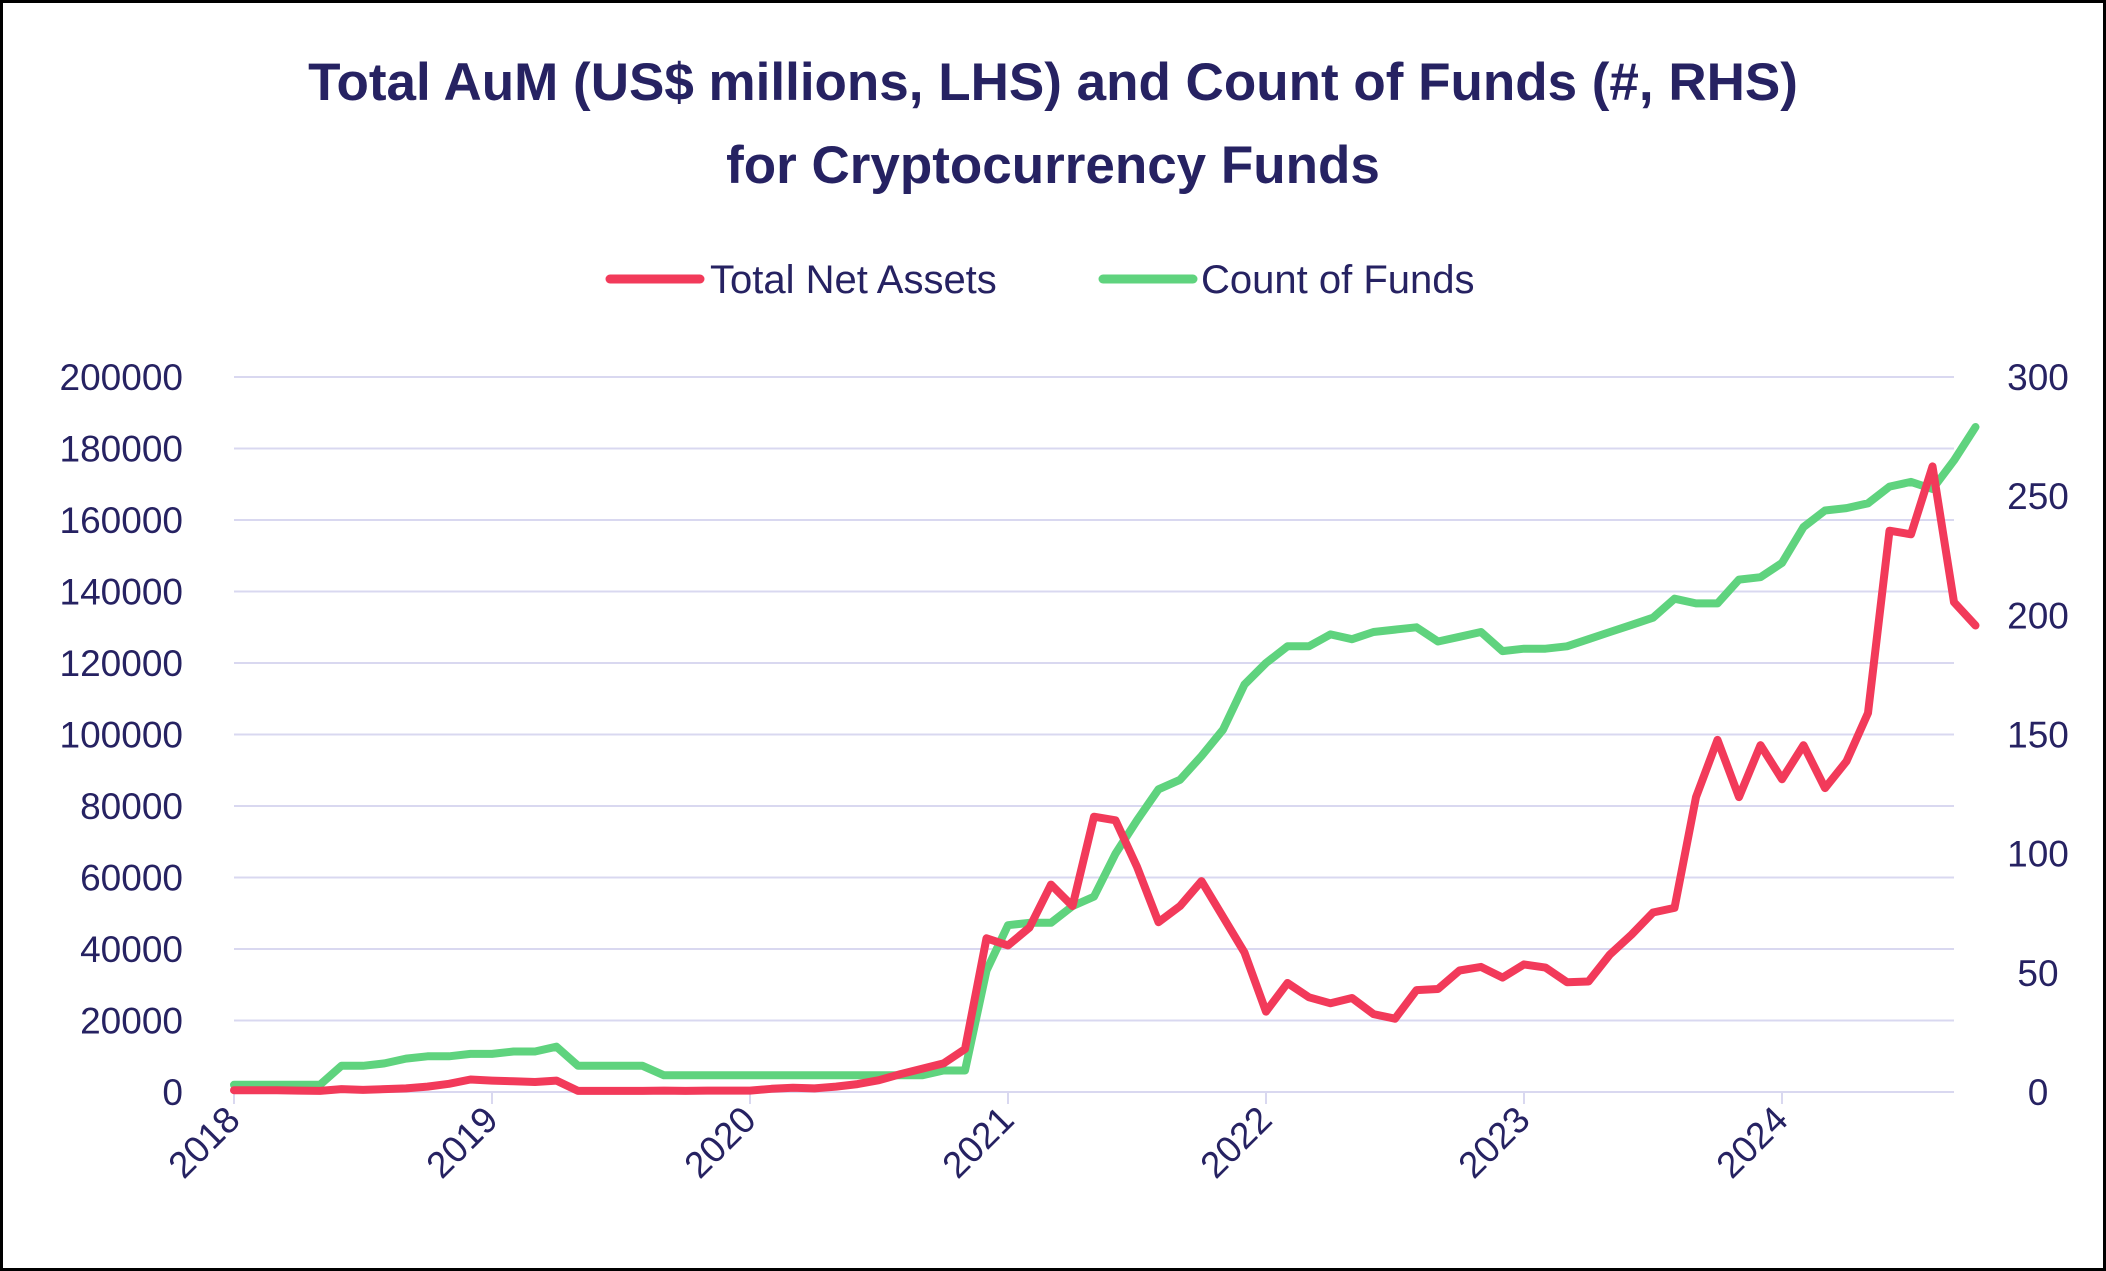 This screenshot has width=2106, height=1271. Describe the element at coordinates (2038, 377) in the screenshot. I see `right-y-tick-label: 300` at that location.